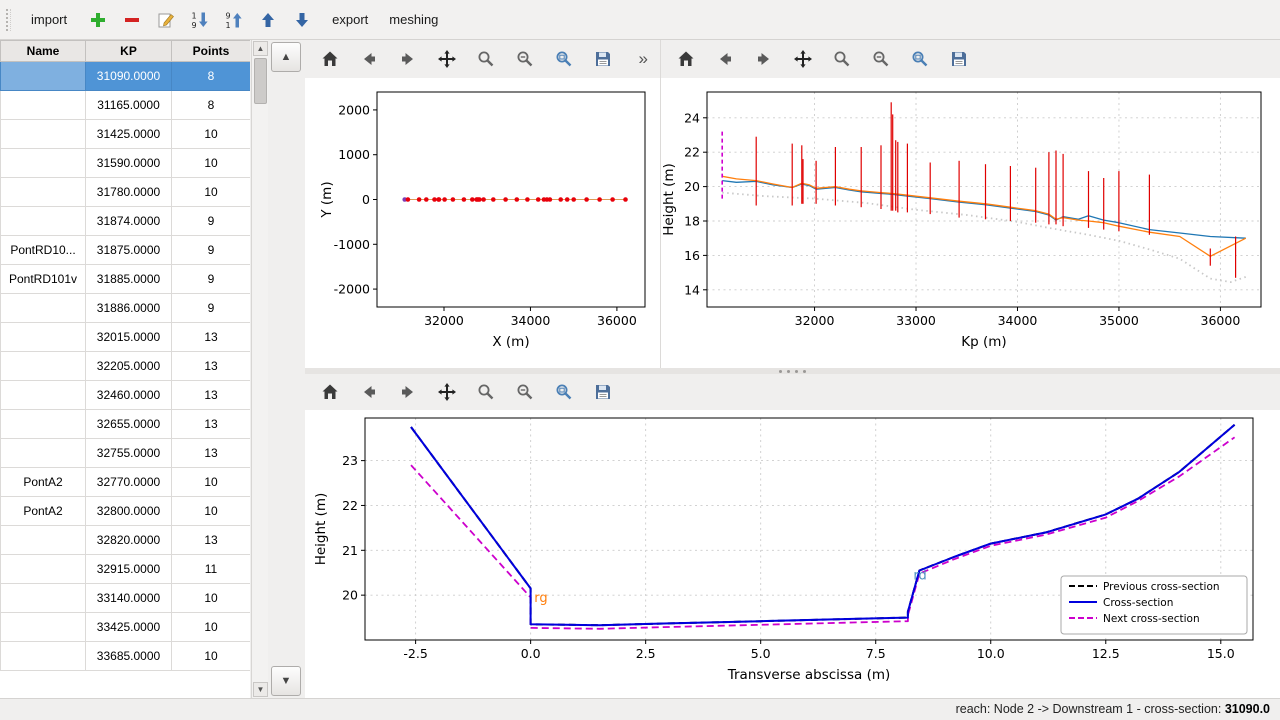  What do you see at coordinates (301, 19) in the screenshot?
I see `move-down-button` at bounding box center [301, 19].